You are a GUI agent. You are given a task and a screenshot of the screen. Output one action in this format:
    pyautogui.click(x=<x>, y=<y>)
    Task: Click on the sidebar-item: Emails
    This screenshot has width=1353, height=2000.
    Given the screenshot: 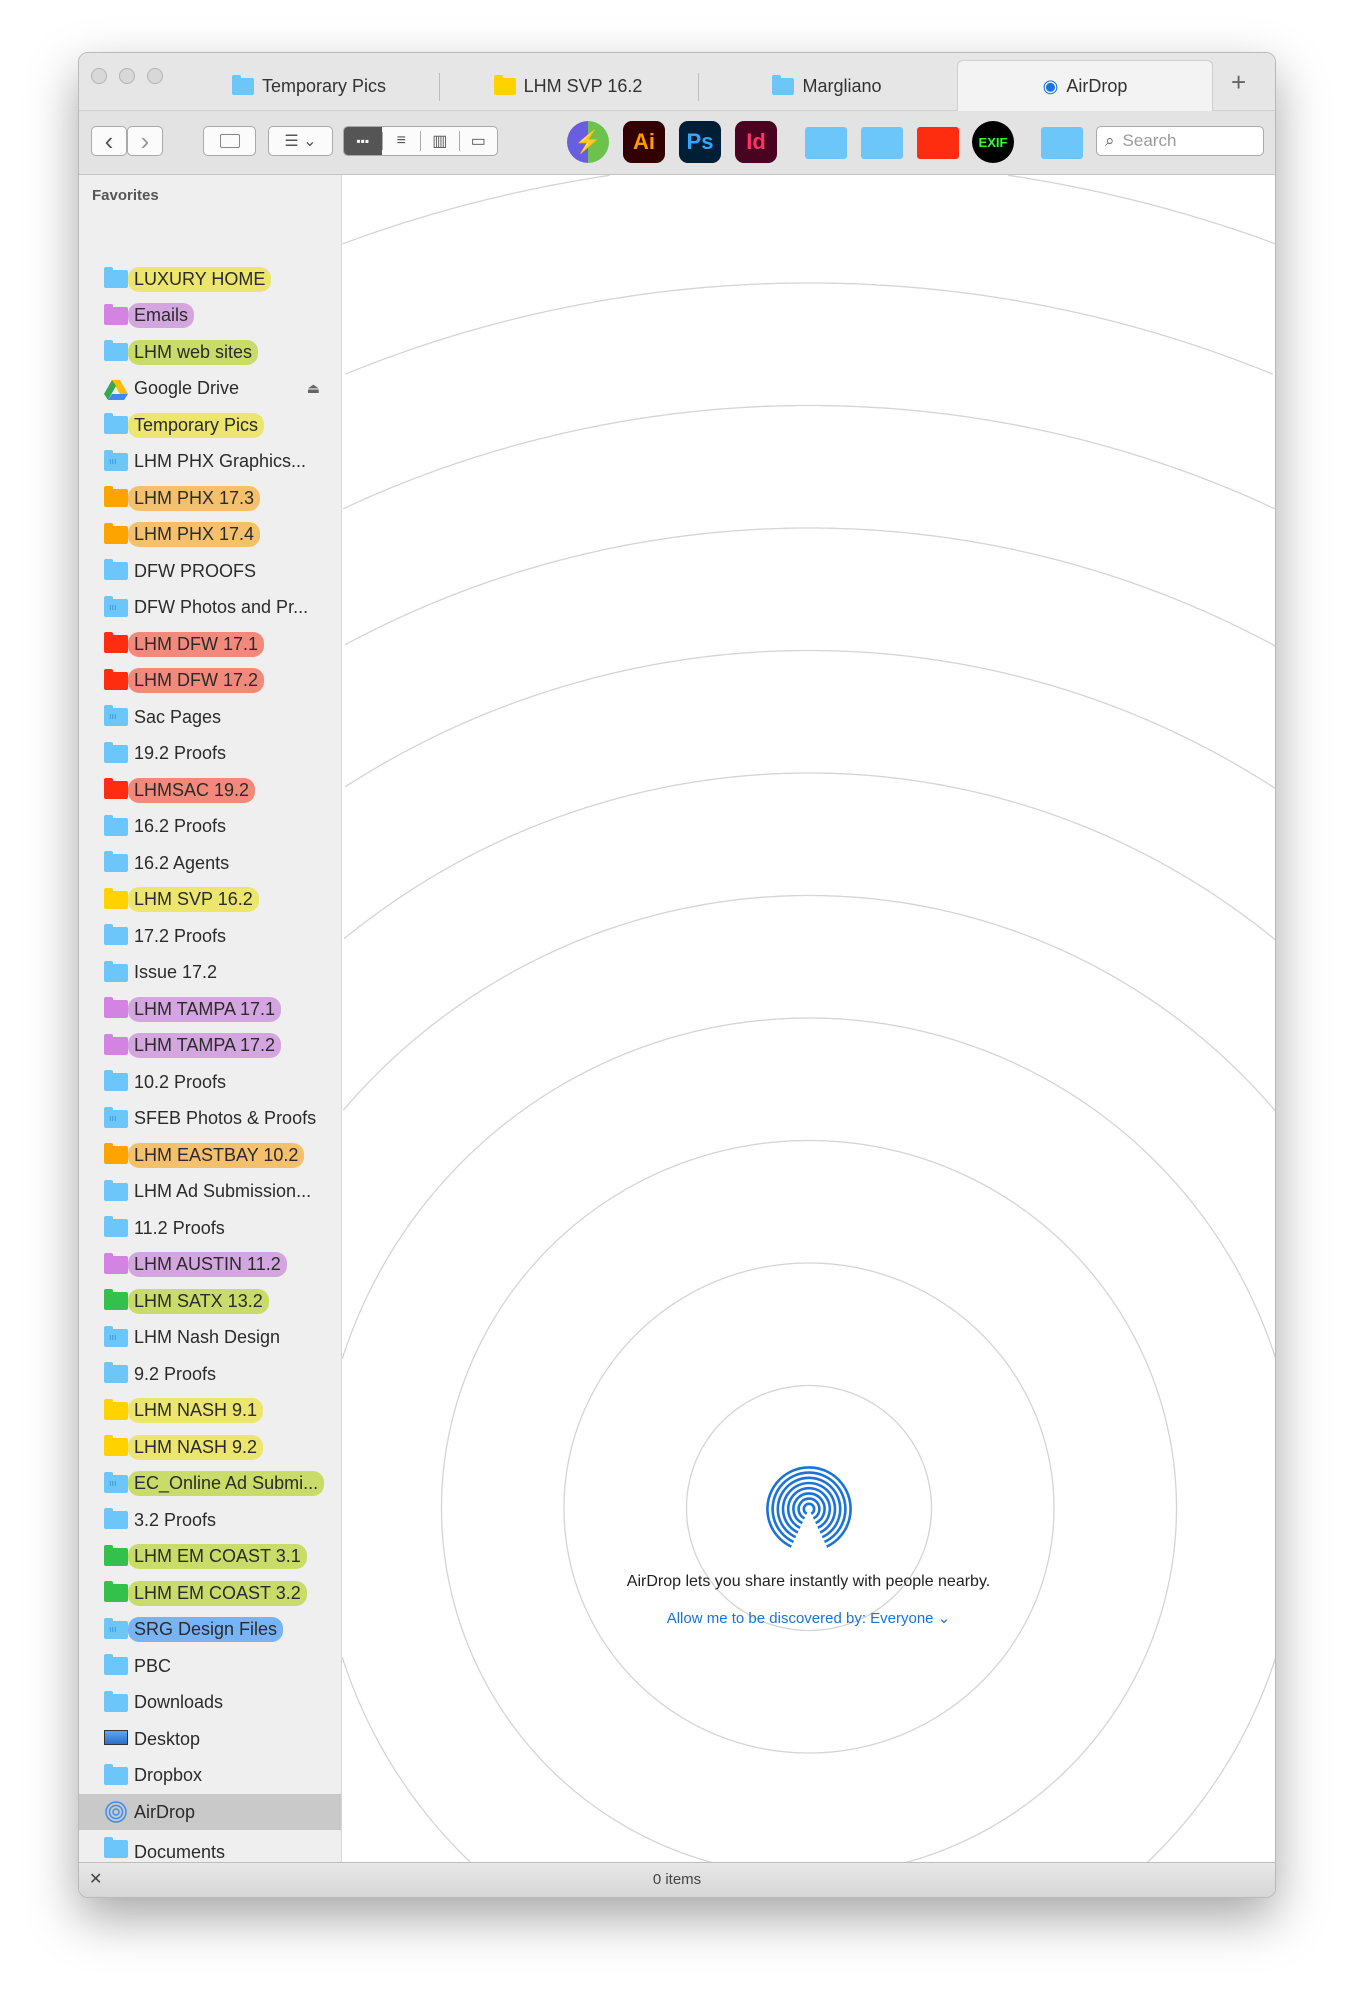 What is the action you would take?
    pyautogui.click(x=210, y=316)
    